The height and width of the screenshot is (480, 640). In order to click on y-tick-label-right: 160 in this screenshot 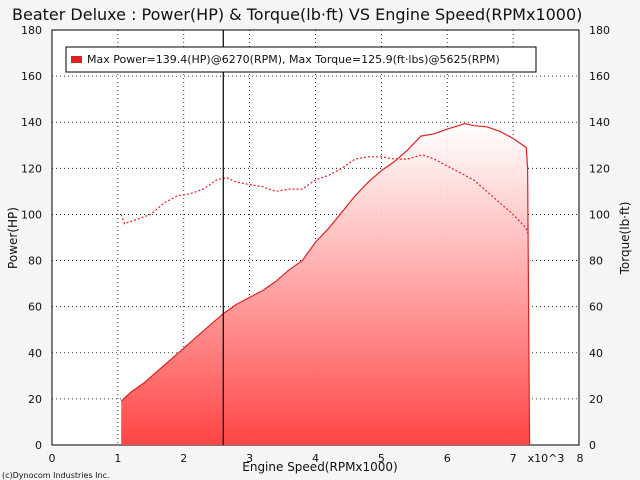, I will do `click(599, 76)`.